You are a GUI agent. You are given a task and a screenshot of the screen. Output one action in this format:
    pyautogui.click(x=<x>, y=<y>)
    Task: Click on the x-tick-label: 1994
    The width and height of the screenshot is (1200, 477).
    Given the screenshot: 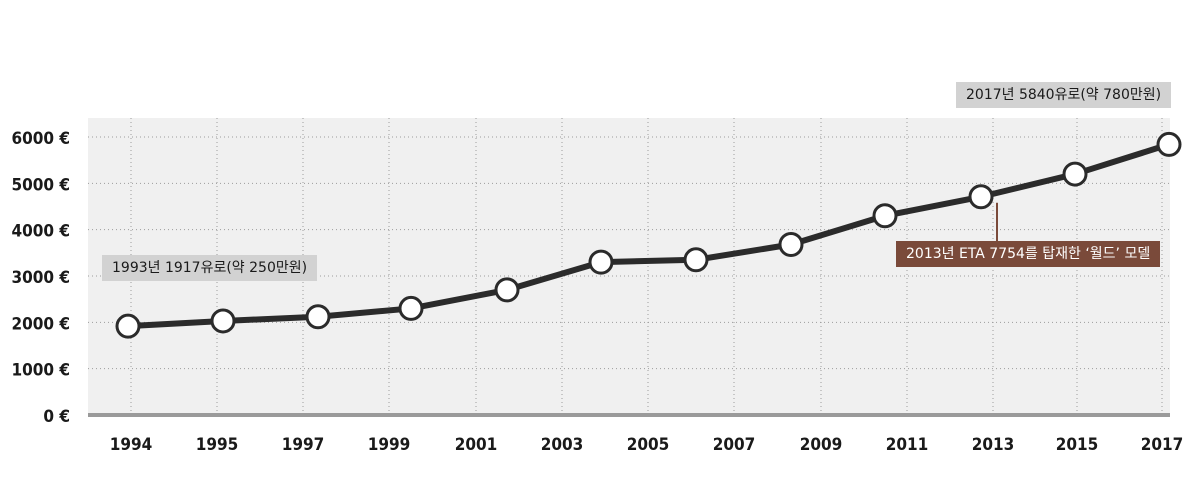 What is the action you would take?
    pyautogui.click(x=131, y=445)
    